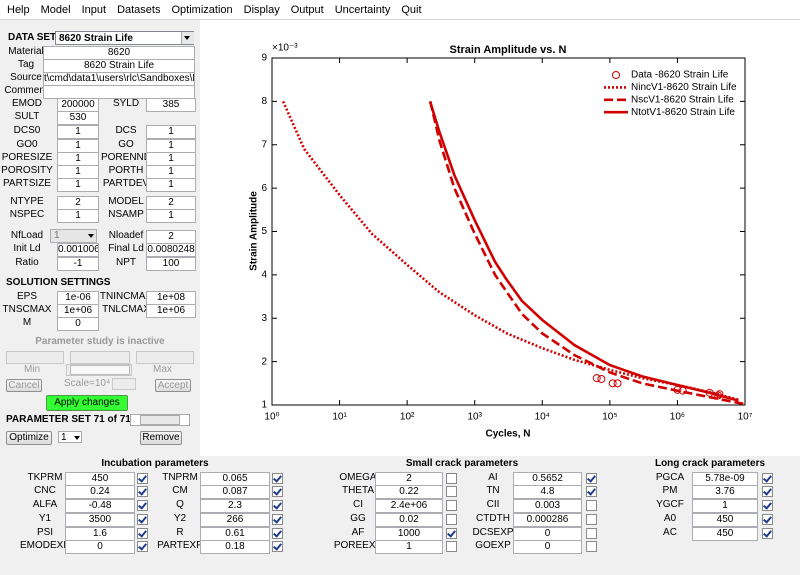  What do you see at coordinates (235, 520) in the screenshot?
I see `text-field: 266` at bounding box center [235, 520].